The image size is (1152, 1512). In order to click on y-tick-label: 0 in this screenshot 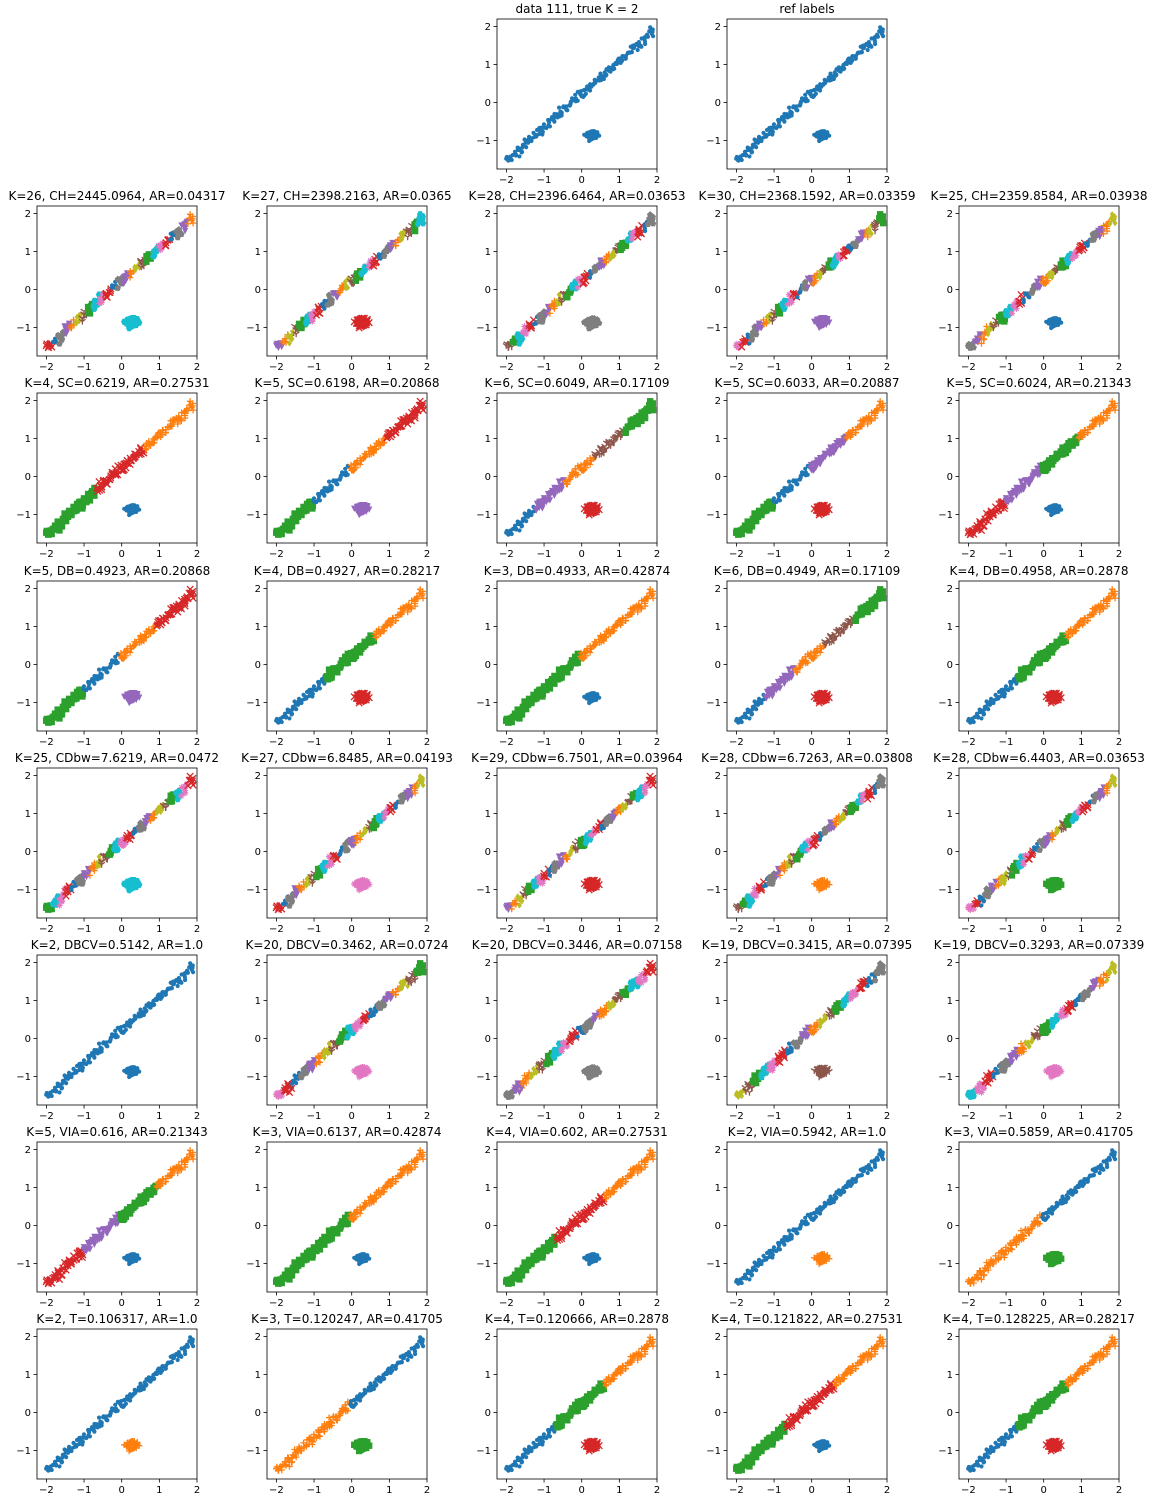, I will do `click(488, 290)`.